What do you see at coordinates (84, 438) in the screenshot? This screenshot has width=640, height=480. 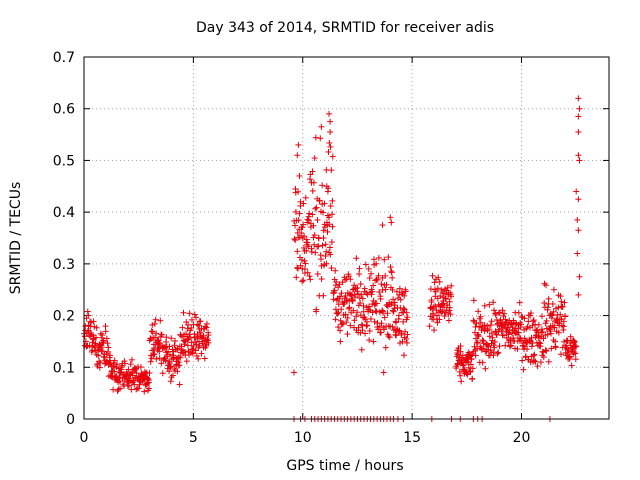 I see `x-tick-label: 0` at bounding box center [84, 438].